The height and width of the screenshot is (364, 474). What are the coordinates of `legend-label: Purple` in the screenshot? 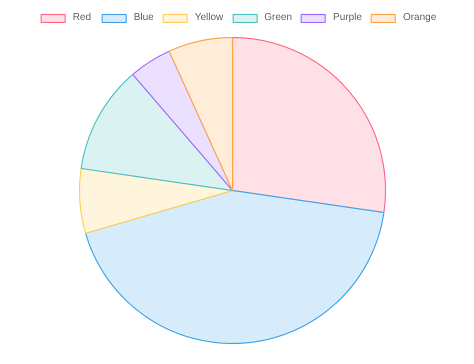 It's located at (347, 17).